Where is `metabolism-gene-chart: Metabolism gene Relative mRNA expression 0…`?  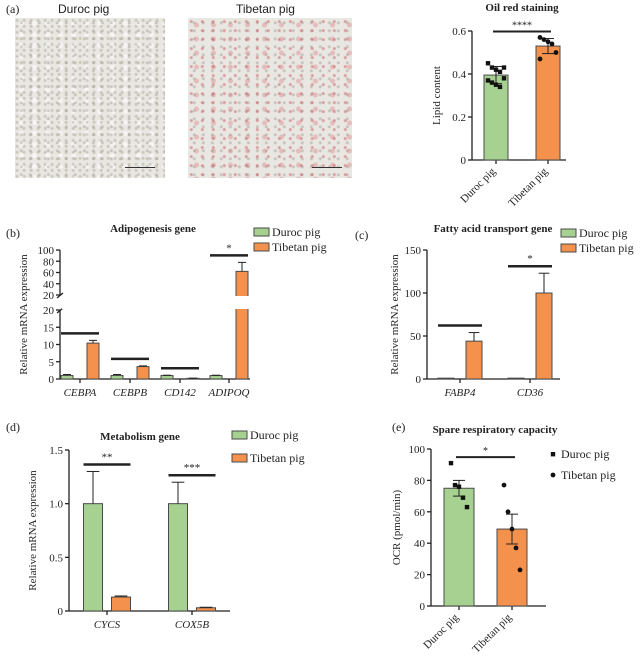
metabolism-gene-chart: Metabolism gene Relative mRNA expression 0… is located at coordinates (166, 529).